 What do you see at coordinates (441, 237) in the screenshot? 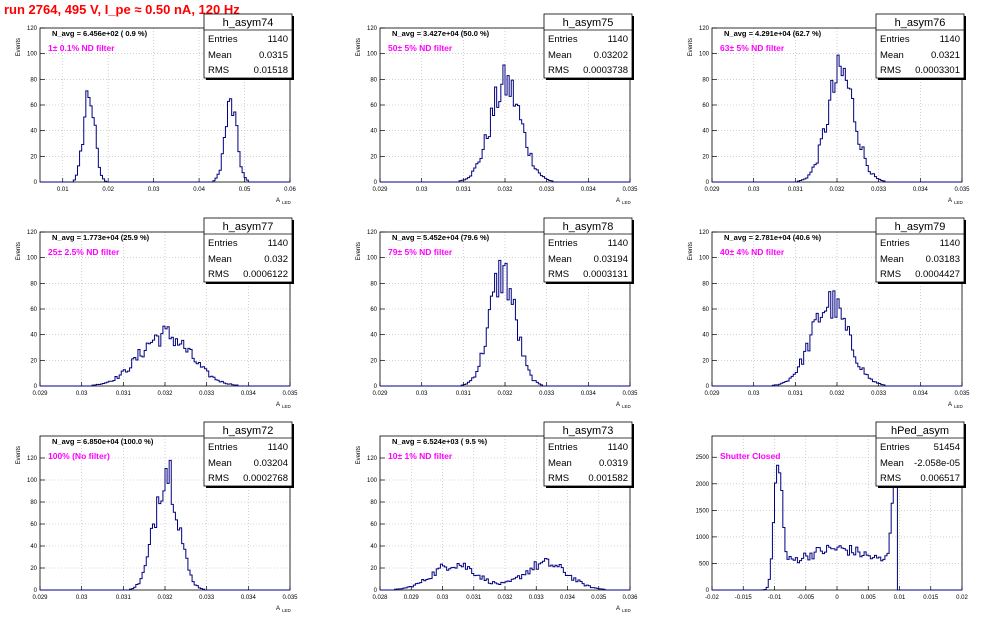
I see `n-avg-label: N_avg = 5.452e+04 (79.6 %)` at bounding box center [441, 237].